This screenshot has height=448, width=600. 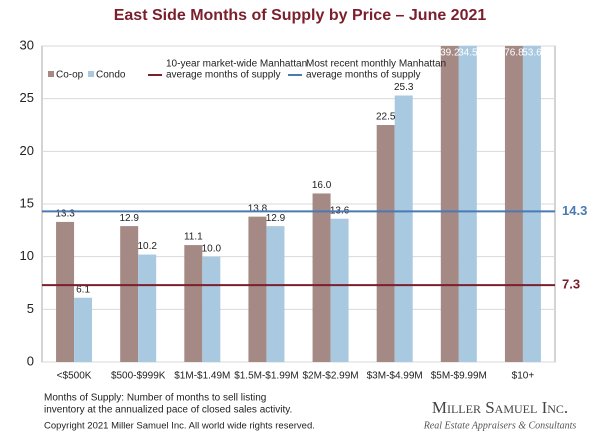 I want to click on y-tick-label: 15, so click(x=27, y=202).